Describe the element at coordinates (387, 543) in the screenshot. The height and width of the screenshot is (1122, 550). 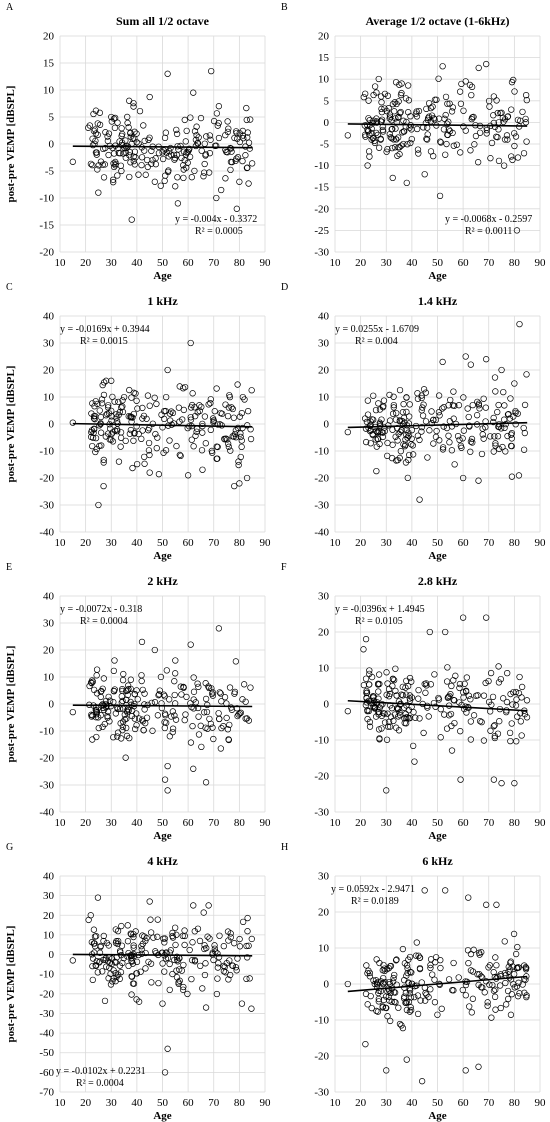
I see `x-tick-label: 30` at that location.